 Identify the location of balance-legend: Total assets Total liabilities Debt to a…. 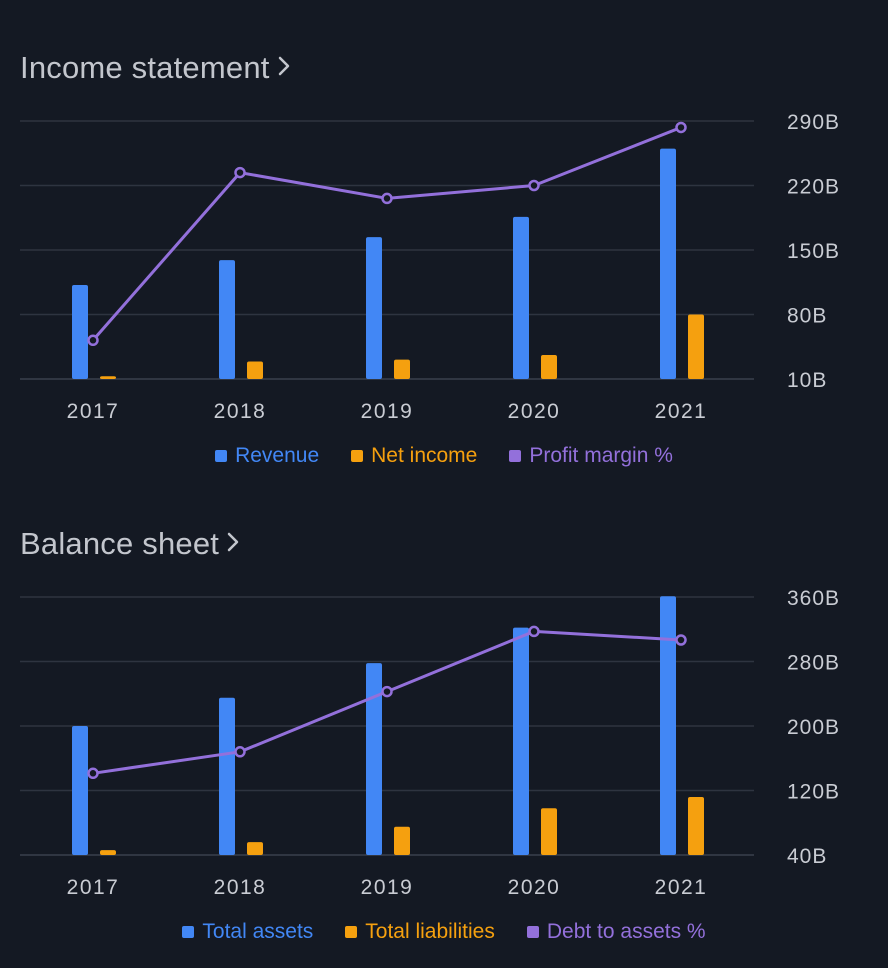
(444, 932).